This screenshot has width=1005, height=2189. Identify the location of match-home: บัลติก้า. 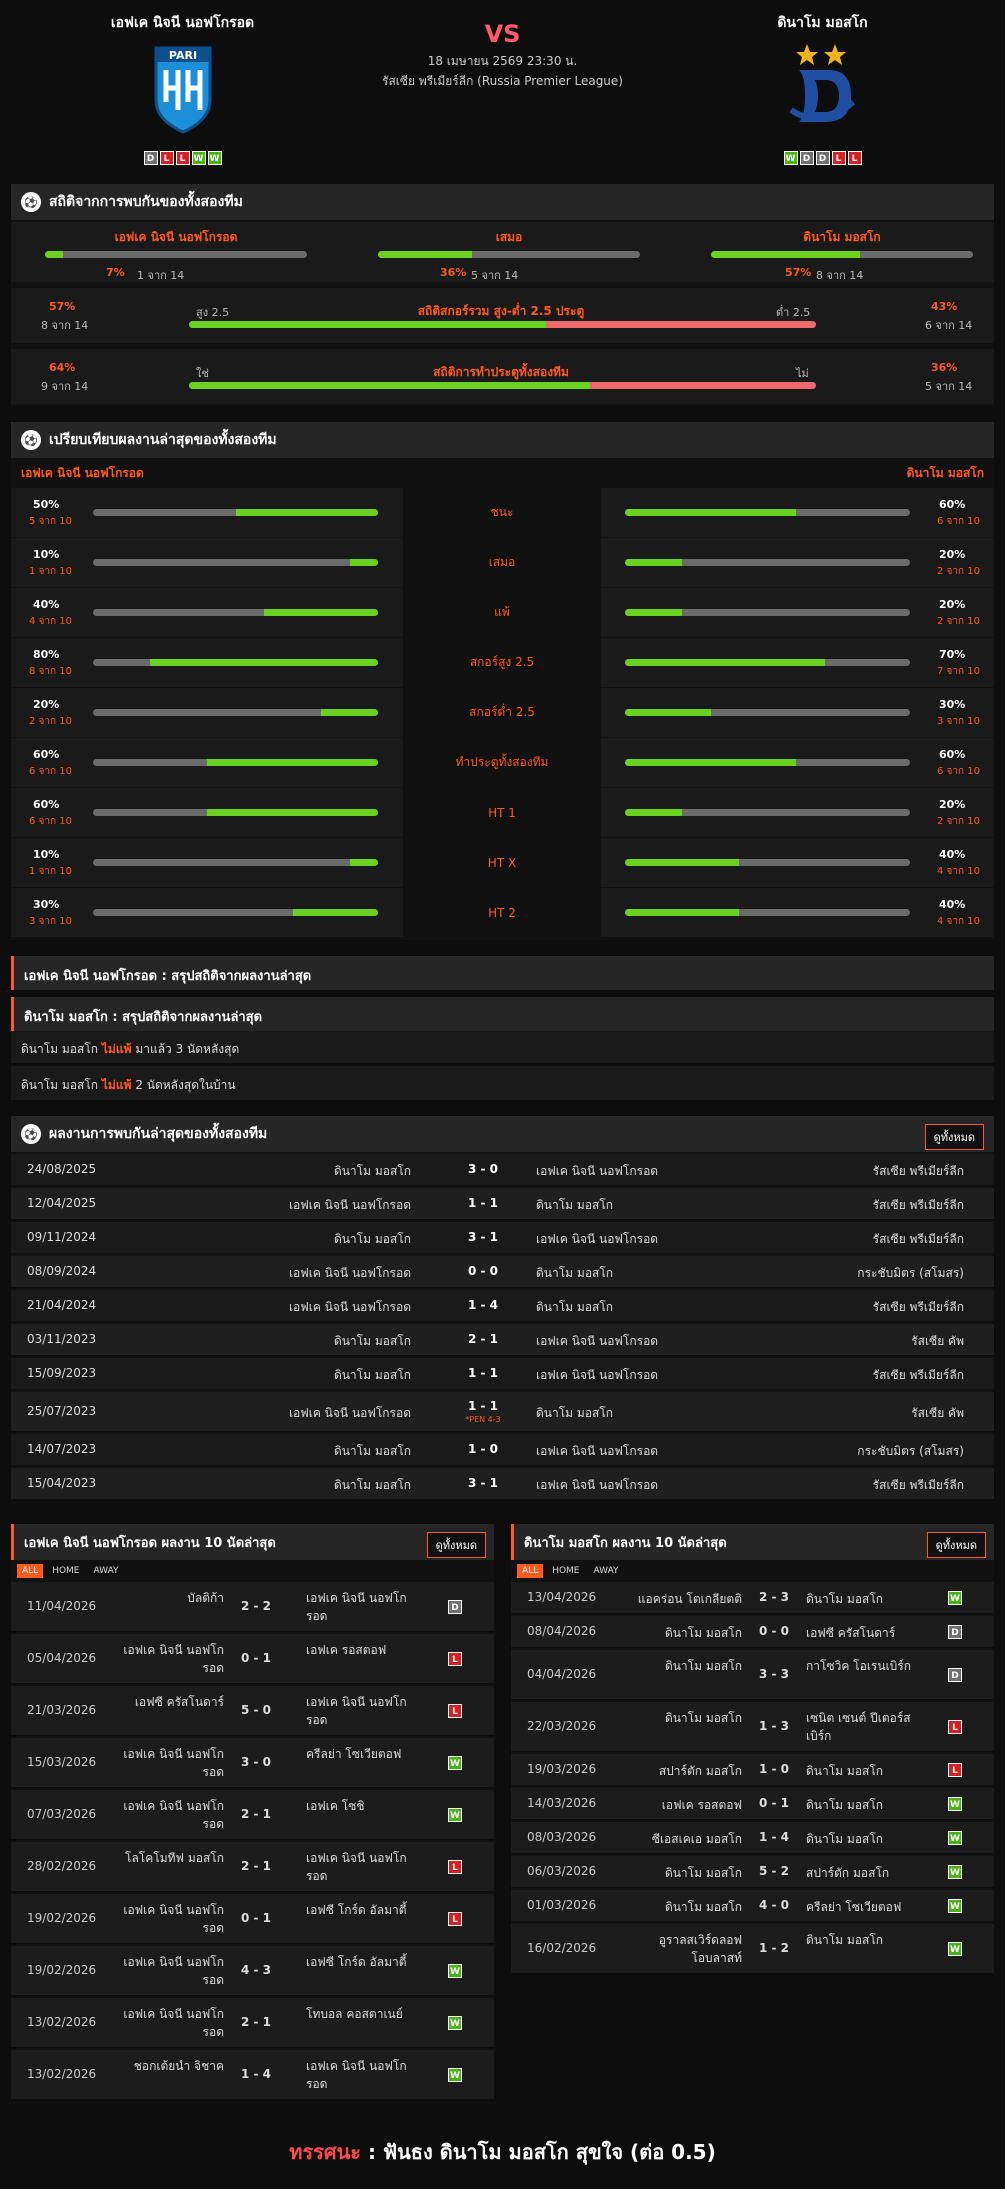
(205, 1598).